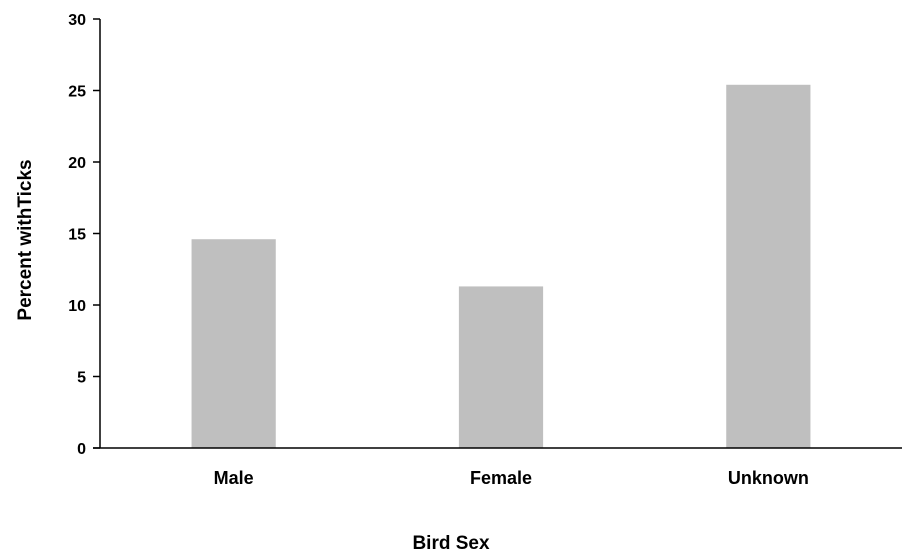 Image resolution: width=902 pixels, height=558 pixels. I want to click on x-labels-group: Male Female Unknown, so click(511, 478).